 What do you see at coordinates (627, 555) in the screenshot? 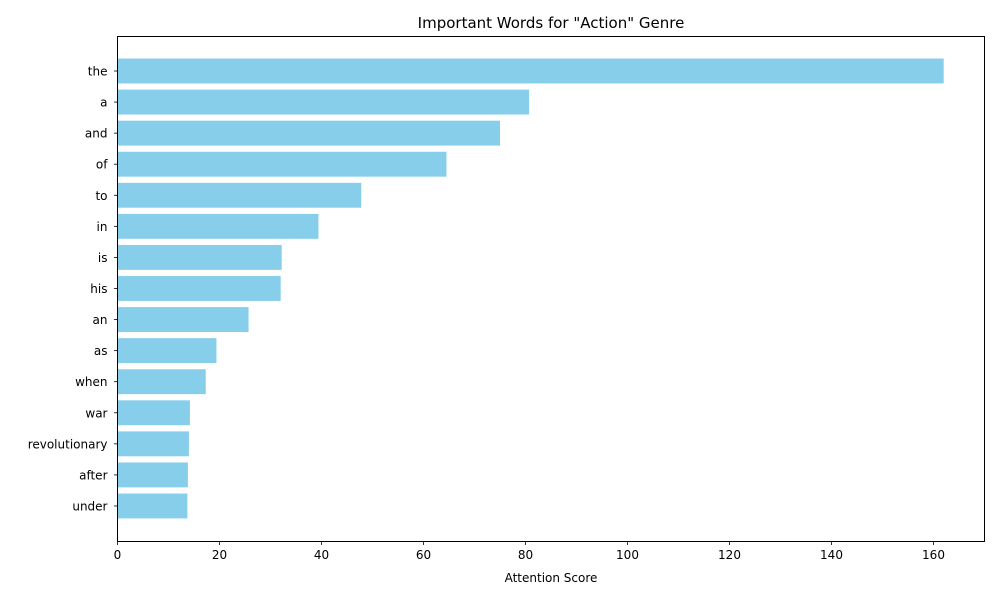
I see `x-tick-label: 100` at bounding box center [627, 555].